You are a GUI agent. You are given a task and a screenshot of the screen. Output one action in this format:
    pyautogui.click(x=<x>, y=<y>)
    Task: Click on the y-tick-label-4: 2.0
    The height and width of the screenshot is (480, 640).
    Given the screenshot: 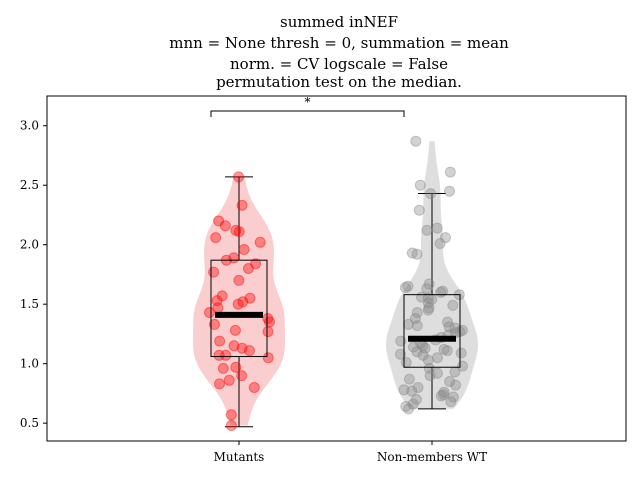 What is the action you would take?
    pyautogui.click(x=29, y=245)
    